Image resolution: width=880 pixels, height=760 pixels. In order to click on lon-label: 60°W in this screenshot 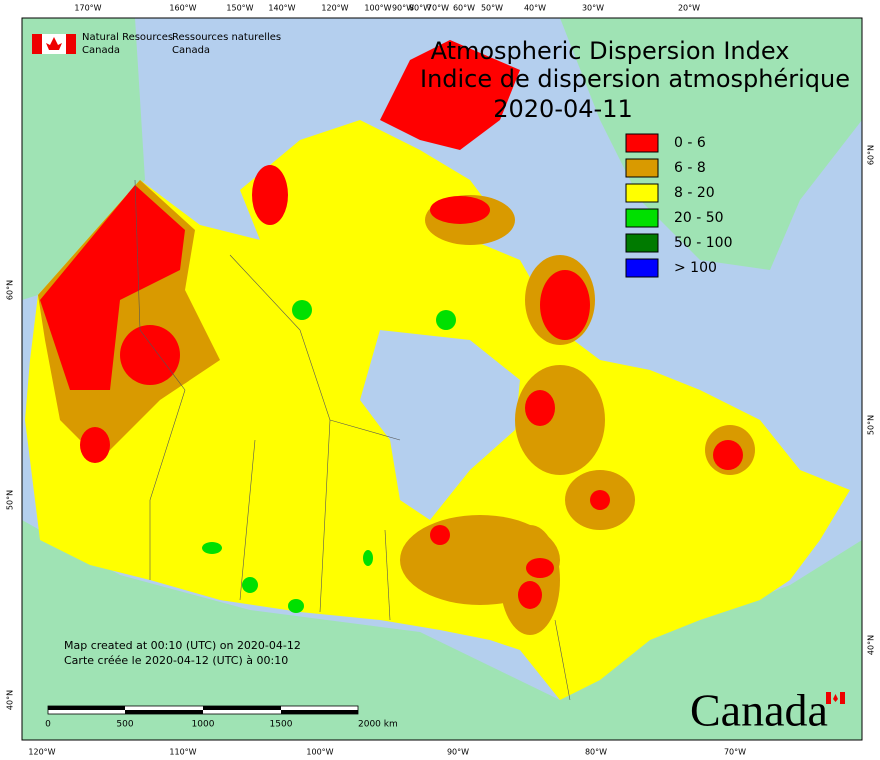, I will do `click(464, 8)`.